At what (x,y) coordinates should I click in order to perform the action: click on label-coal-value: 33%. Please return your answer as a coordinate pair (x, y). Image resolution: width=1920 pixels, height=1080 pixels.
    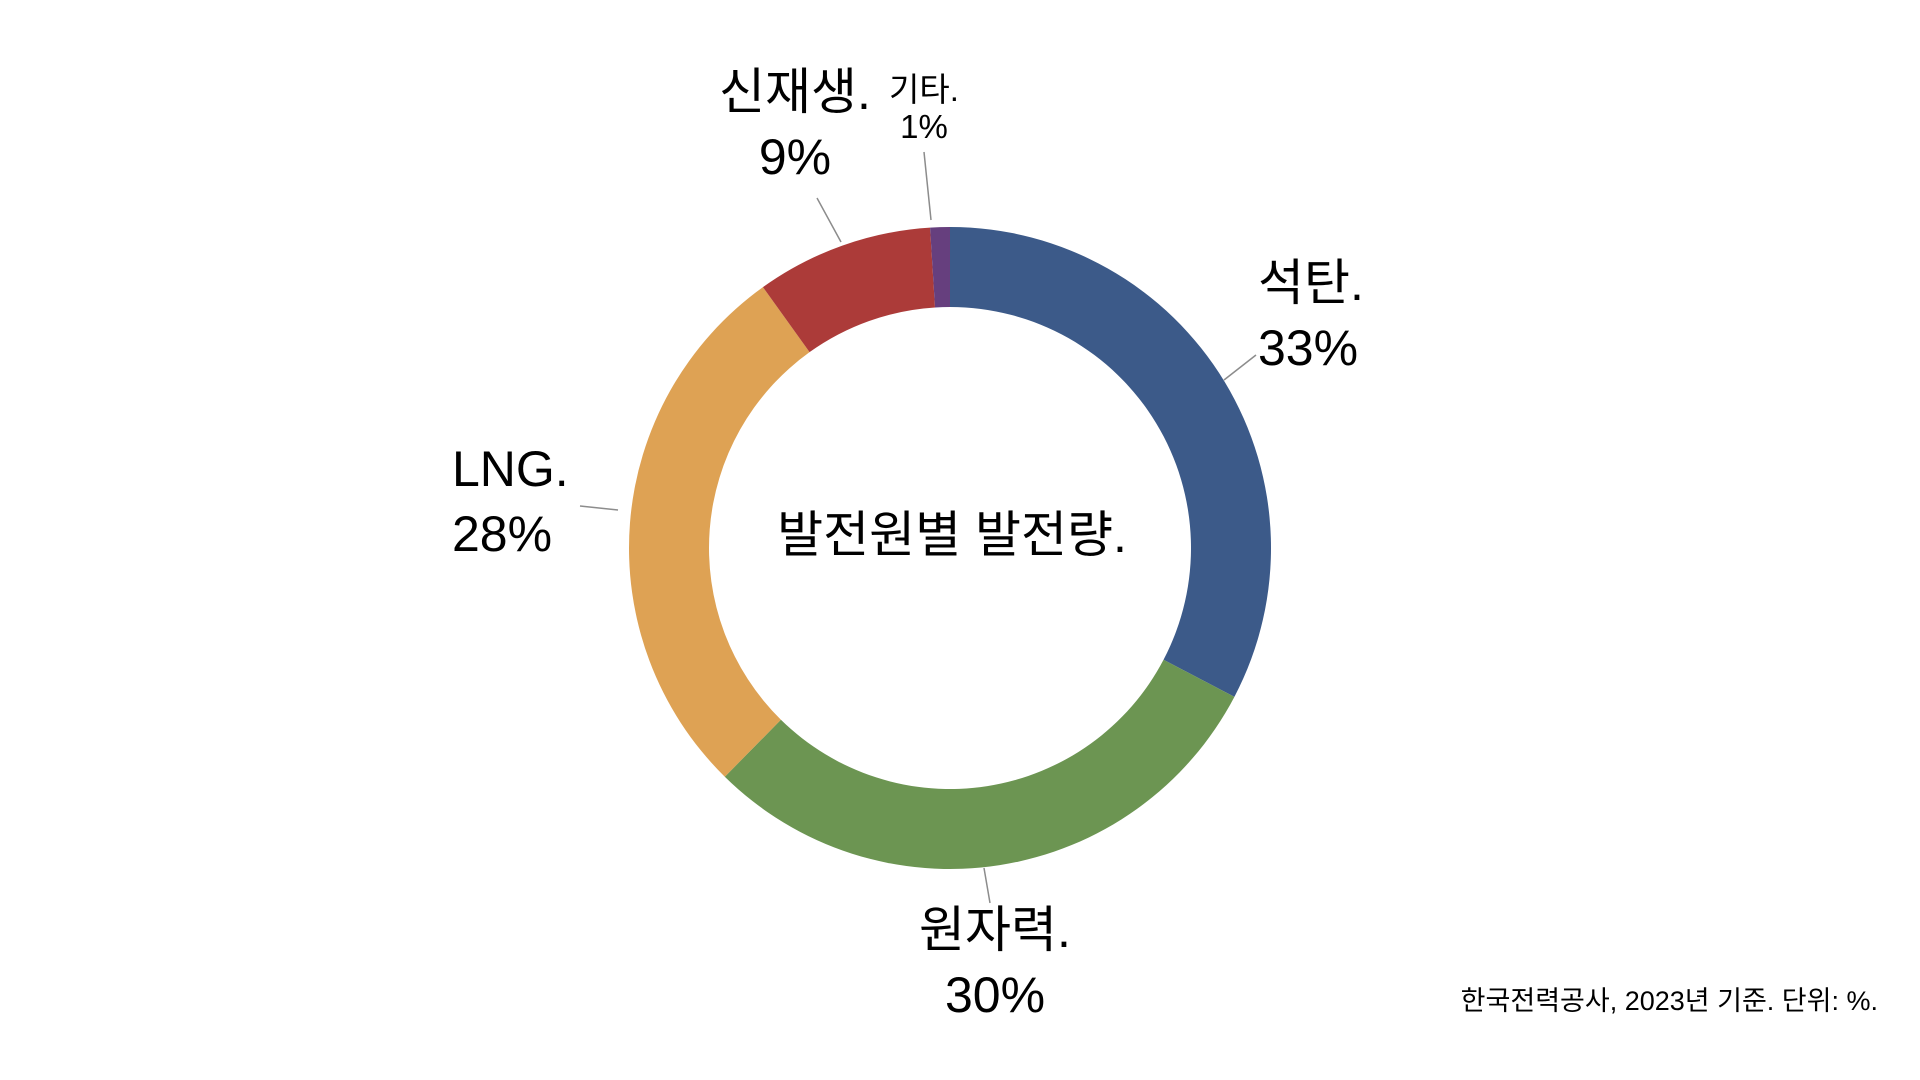
    Looking at the image, I should click on (1308, 348).